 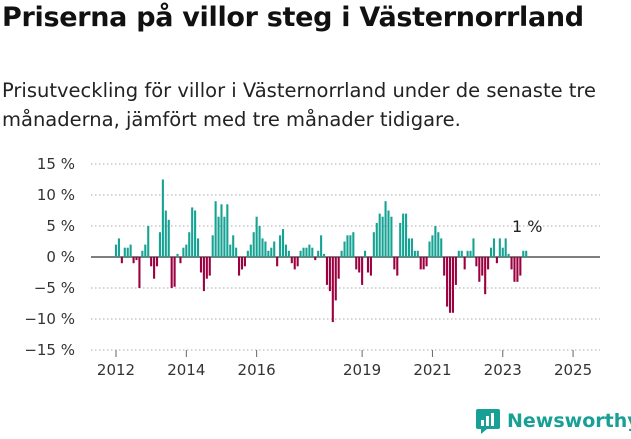 I want to click on y-tick-label: 15 %, so click(x=56, y=164).